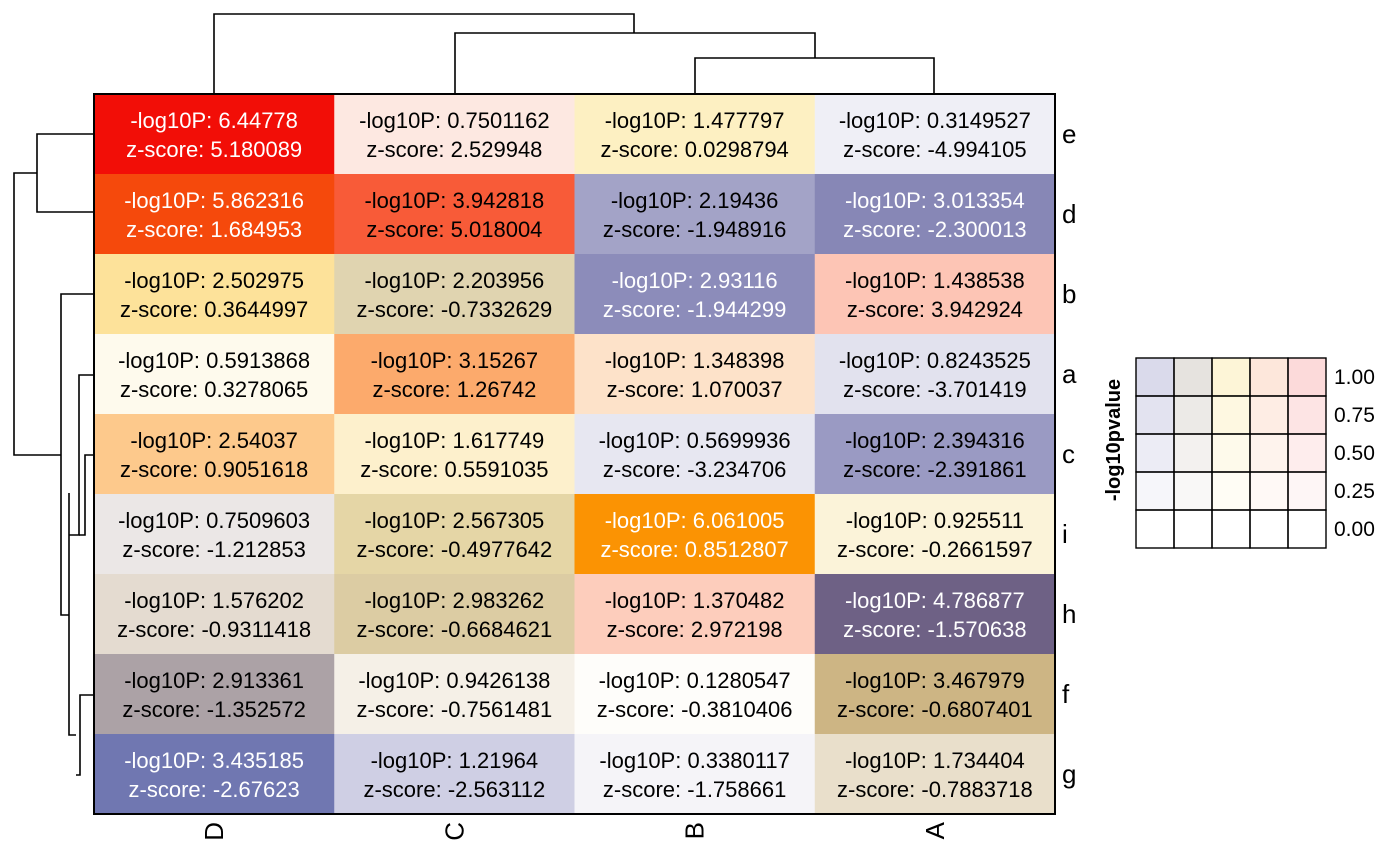 The image size is (1400, 866). Describe the element at coordinates (214, 629) in the screenshot. I see `cell-zscore-label: z-score: -0.9311418` at that location.